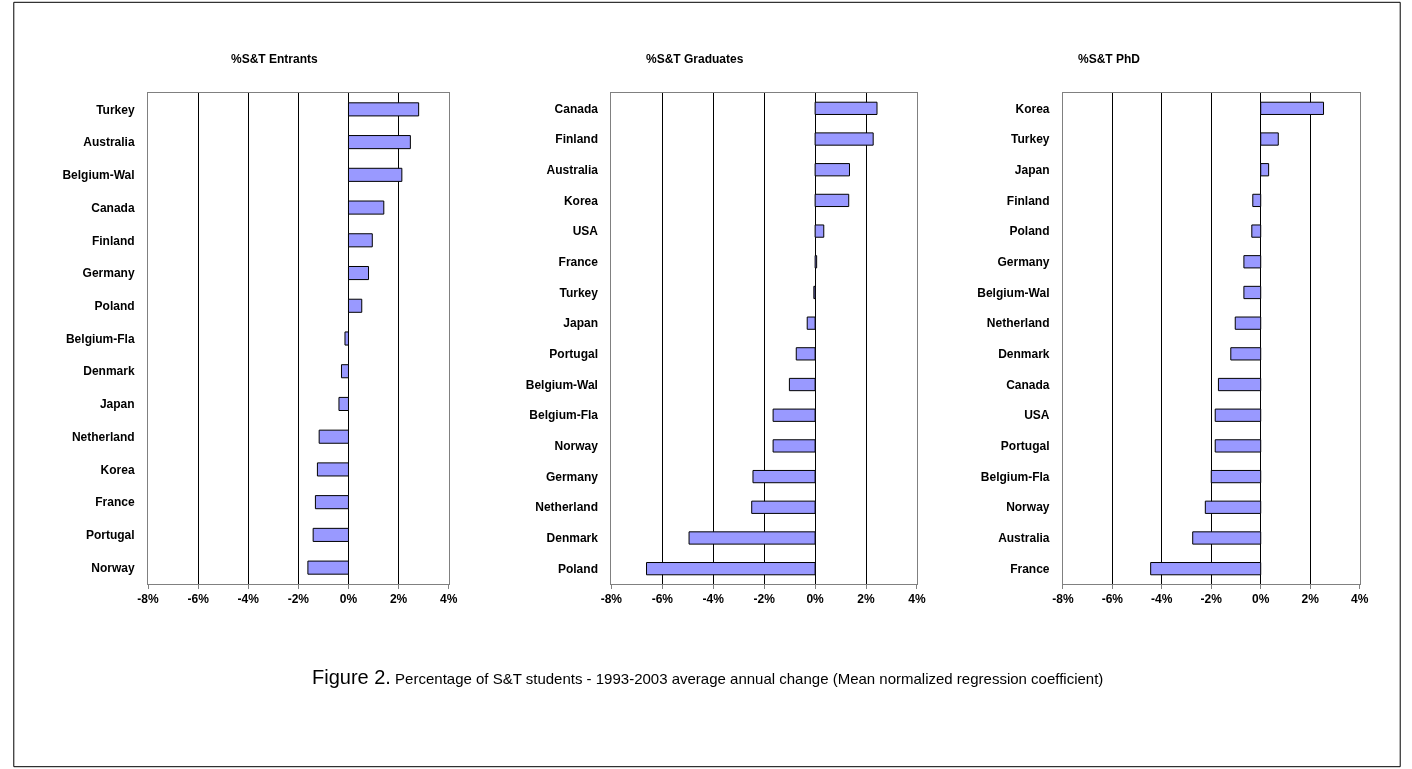  Describe the element at coordinates (695, 59) in the screenshot. I see `chart-title: %S&T Graduates` at that location.